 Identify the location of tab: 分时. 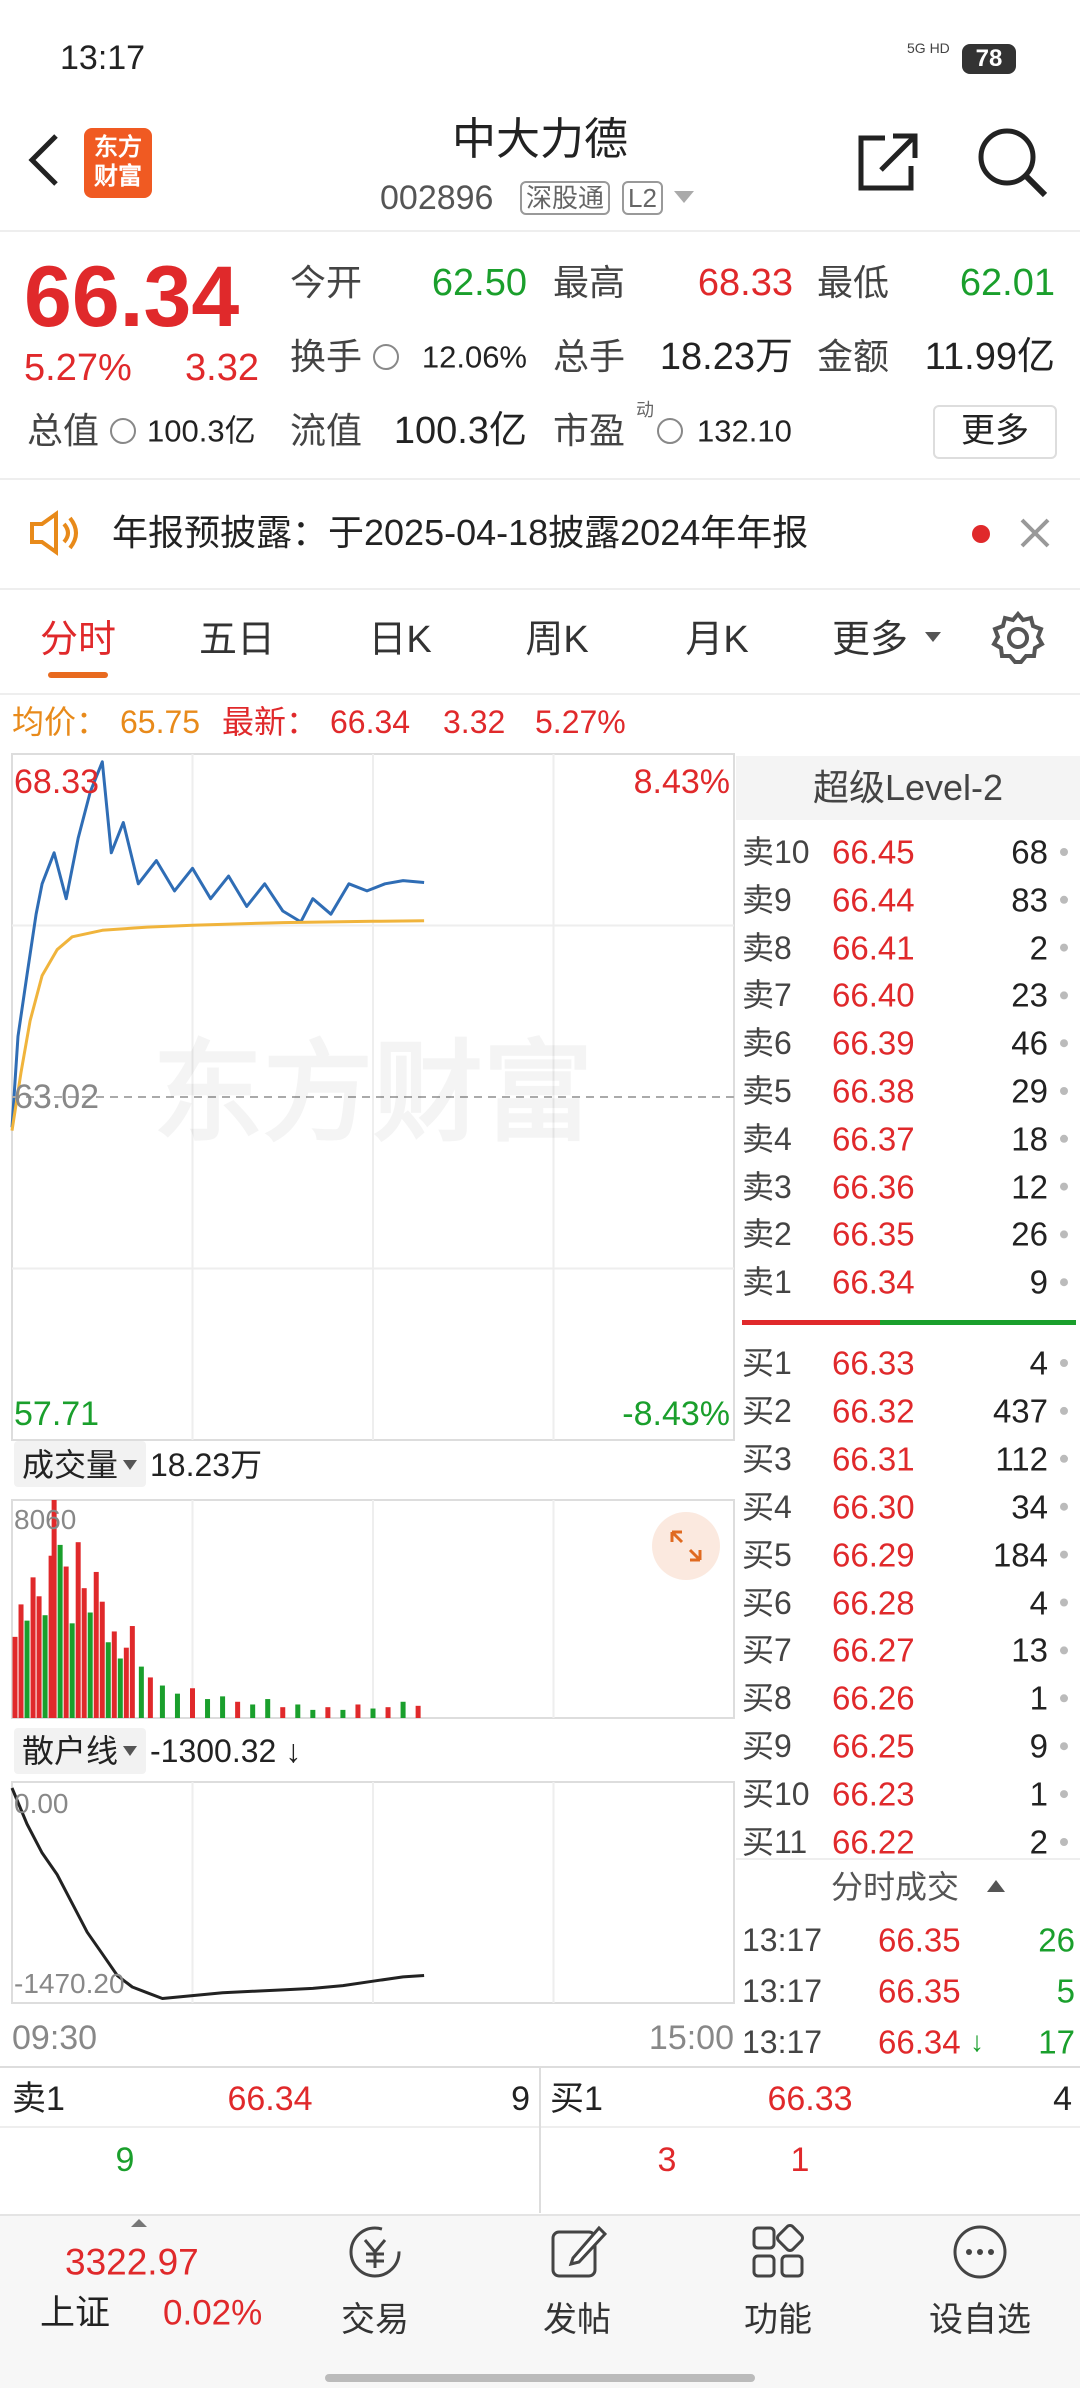
(78, 640).